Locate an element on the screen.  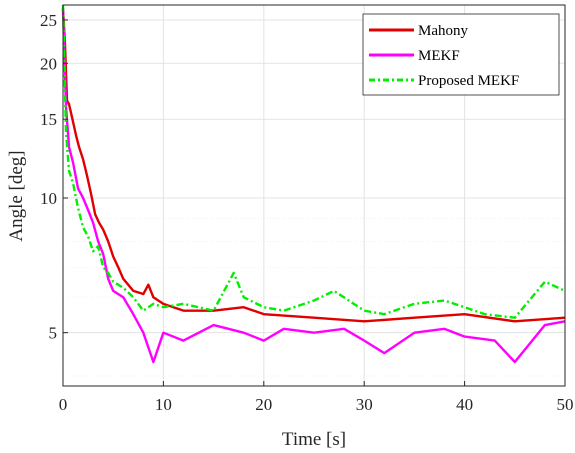
legend: Mahony MEKF Proposed MEKF is located at coordinates (461, 54).